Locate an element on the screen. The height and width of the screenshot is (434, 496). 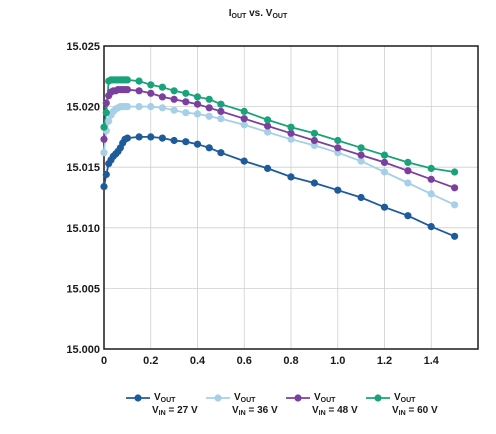
x-tick-label: 1.0 is located at coordinates (337, 361).